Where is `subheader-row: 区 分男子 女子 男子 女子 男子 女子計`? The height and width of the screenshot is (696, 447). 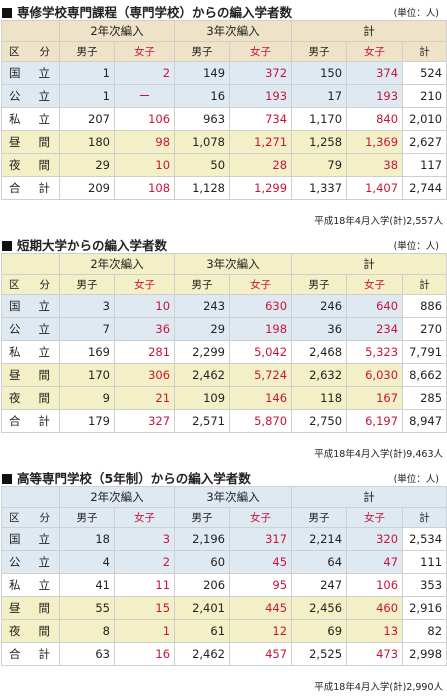 subheader-row: 区 分男子 女子 男子 女子 男子 女子計 is located at coordinates (224, 284).